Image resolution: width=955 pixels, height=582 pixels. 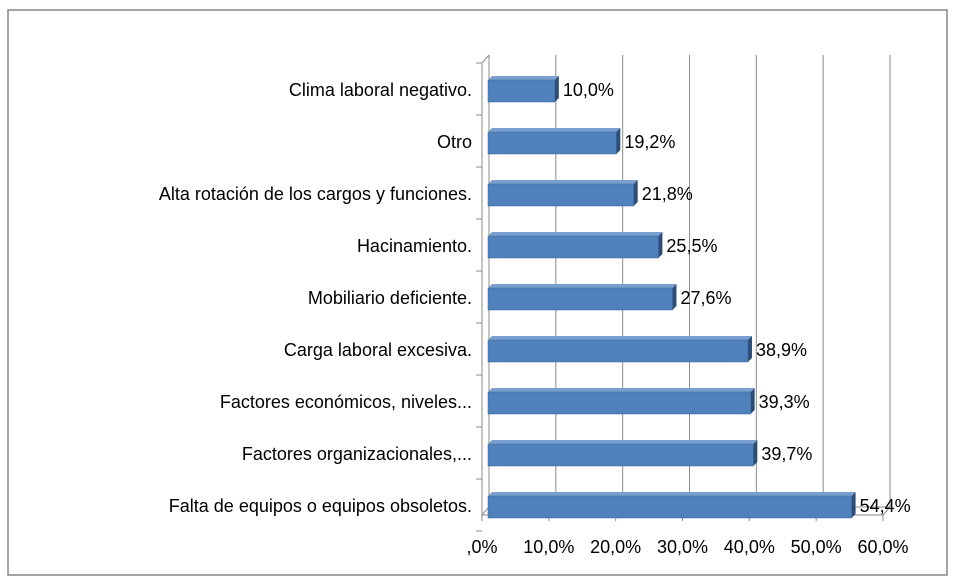 What do you see at coordinates (749, 547) in the screenshot?
I see `x-tick-label: 40,0%` at bounding box center [749, 547].